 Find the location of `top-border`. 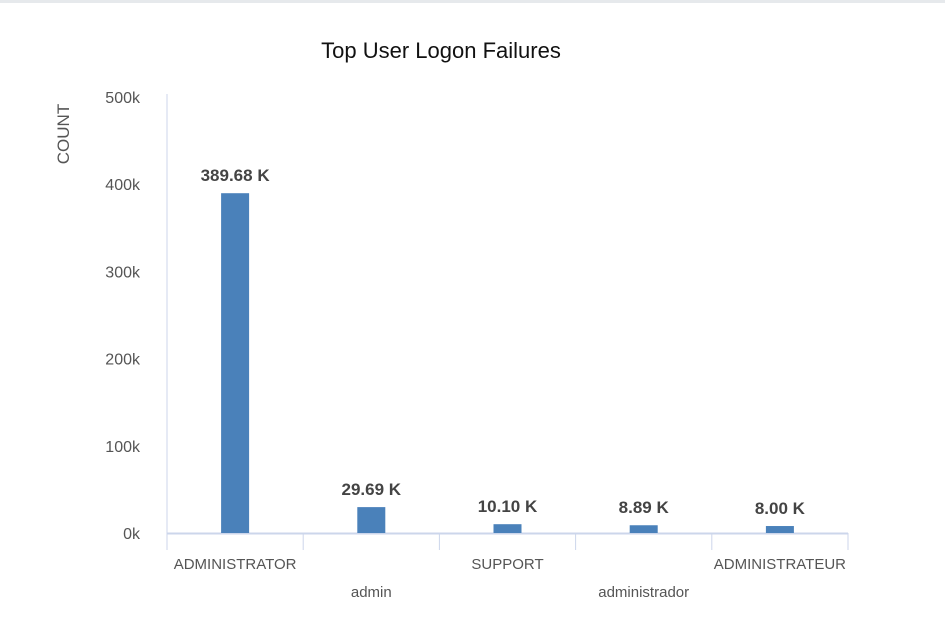

top-border is located at coordinates (472, 1).